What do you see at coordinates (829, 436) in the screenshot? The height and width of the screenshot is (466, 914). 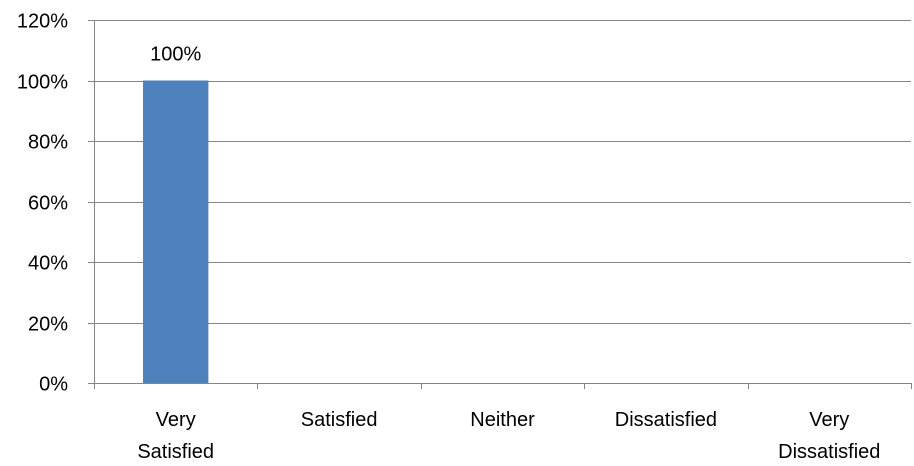 I see `x-category-label: Very Dissatisfied` at bounding box center [829, 436].